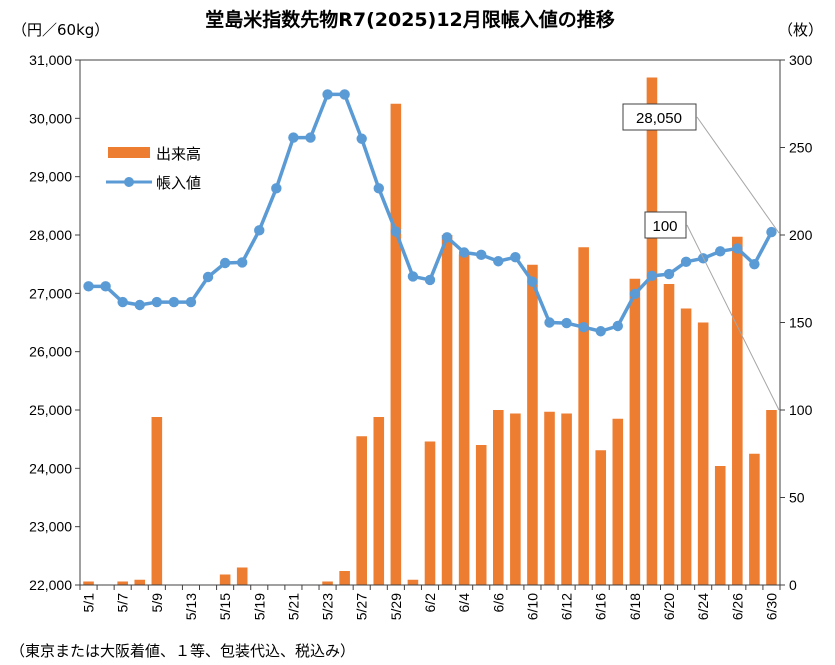  What do you see at coordinates (129, 152) in the screenshot?
I see `legend-swatch-volume` at bounding box center [129, 152].